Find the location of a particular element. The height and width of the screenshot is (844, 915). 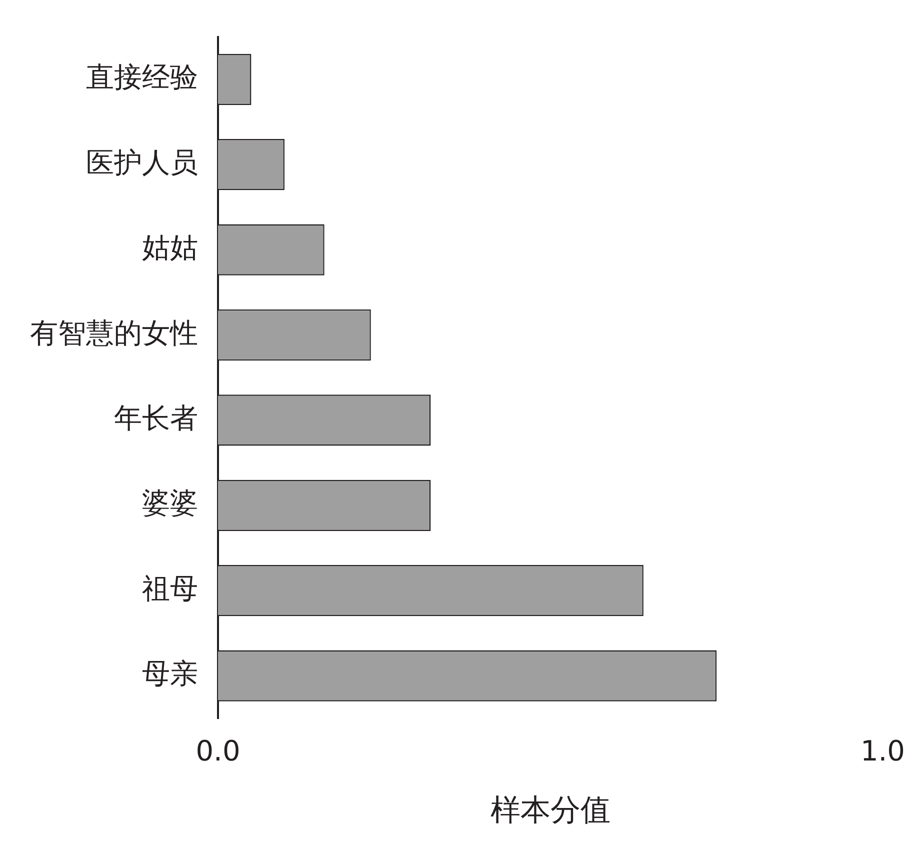

x-tick-label: 1.0 is located at coordinates (882, 751).